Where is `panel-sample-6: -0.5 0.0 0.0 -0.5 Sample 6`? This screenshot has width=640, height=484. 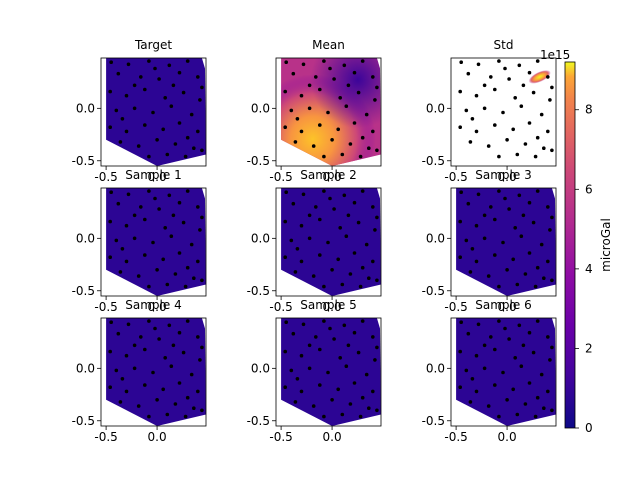 panel-sample-6: -0.5 0.0 0.0 -0.5 Sample 6 is located at coordinates (489, 371).